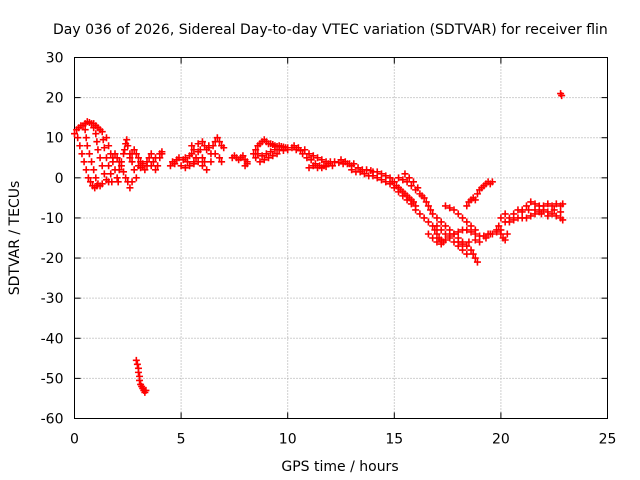  I want to click on y-tick-label: -60, so click(52, 420).